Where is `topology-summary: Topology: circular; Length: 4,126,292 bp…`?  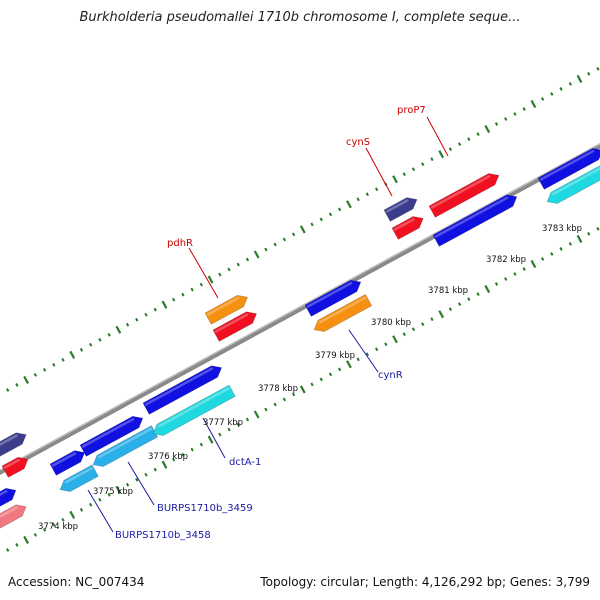
topology-summary: Topology: circular; Length: 4,126,292 bp… is located at coordinates (425, 582).